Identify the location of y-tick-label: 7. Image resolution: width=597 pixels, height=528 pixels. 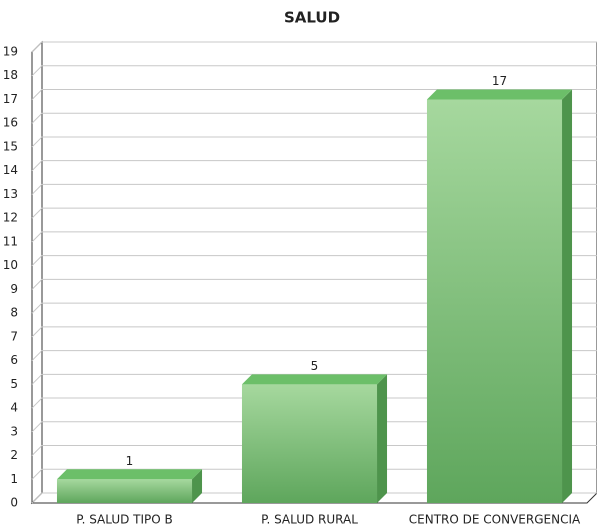
(14, 336).